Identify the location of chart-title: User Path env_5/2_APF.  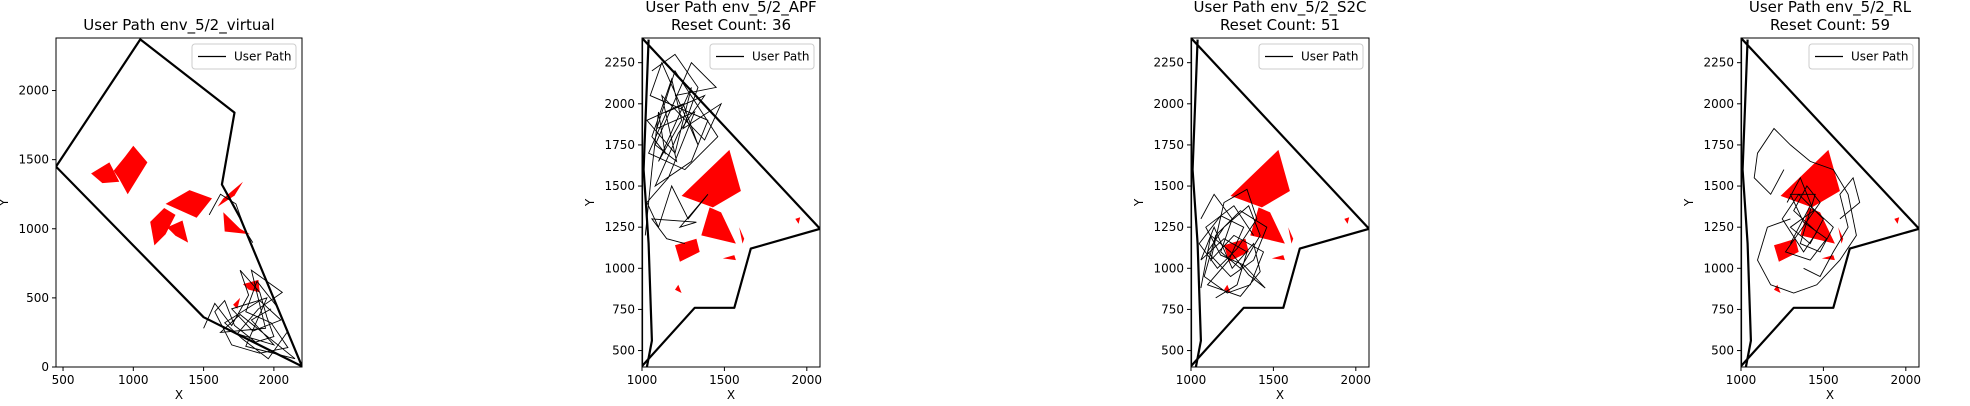
(730, 8).